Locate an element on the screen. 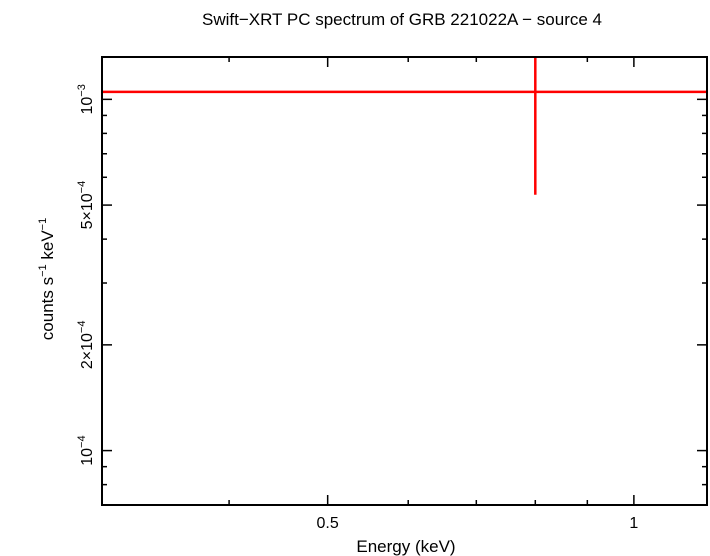  y-axis-label-mid: keV is located at coordinates (47, 247).